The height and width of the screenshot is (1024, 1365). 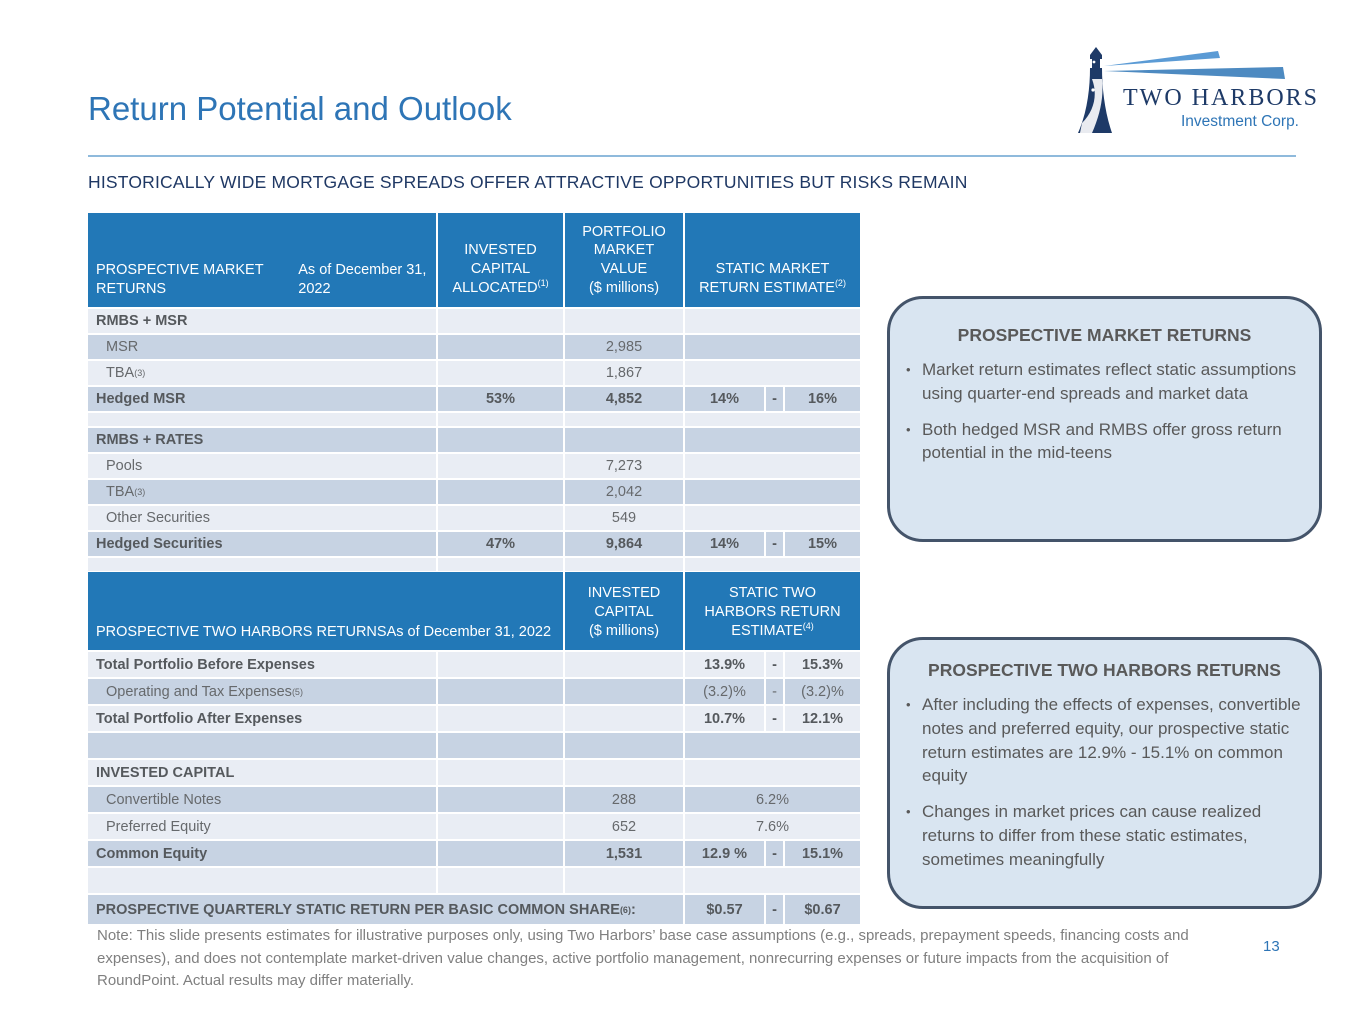 What do you see at coordinates (772, 826) in the screenshot?
I see `return-center: 7.6%` at bounding box center [772, 826].